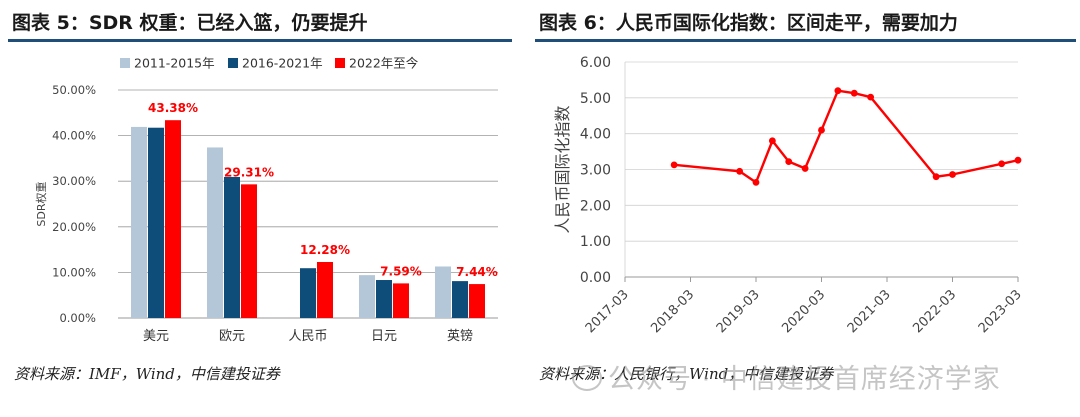 Image resolution: width=1080 pixels, height=417 pixels. Describe the element at coordinates (401, 271) in the screenshot. I see `data-label: 7.59%` at that location.